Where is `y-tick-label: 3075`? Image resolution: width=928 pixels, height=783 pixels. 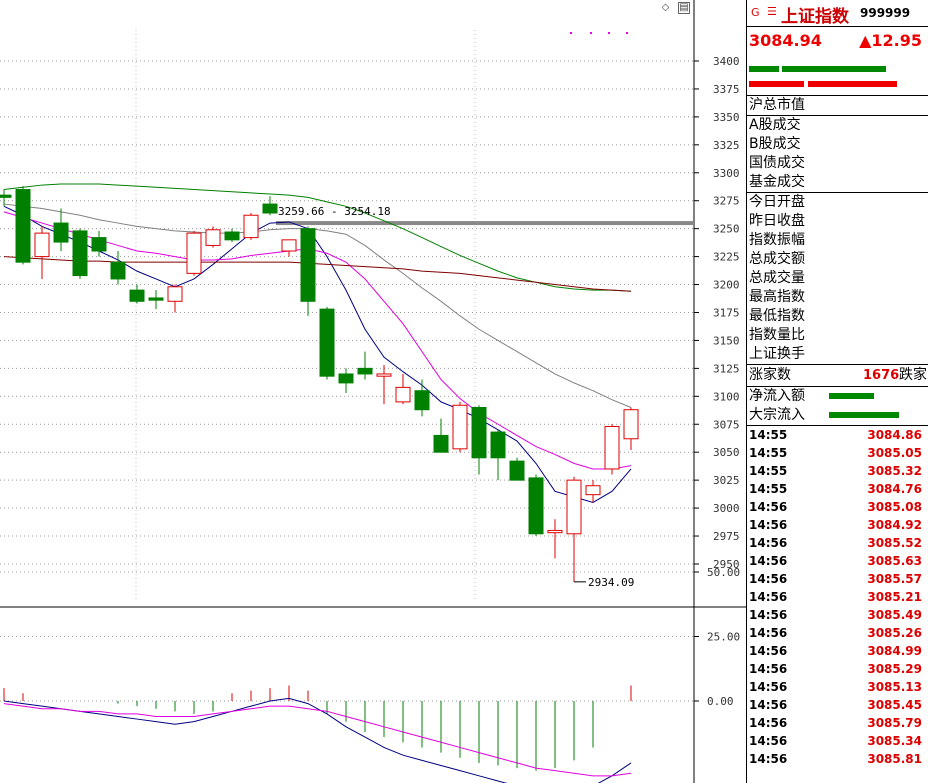
y-tick-label: 3075 is located at coordinates (726, 424).